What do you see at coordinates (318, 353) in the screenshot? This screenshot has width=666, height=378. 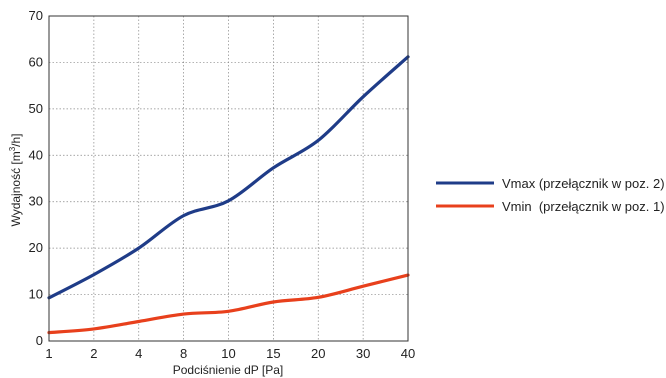 I see `x-tick-label: 20` at bounding box center [318, 353].